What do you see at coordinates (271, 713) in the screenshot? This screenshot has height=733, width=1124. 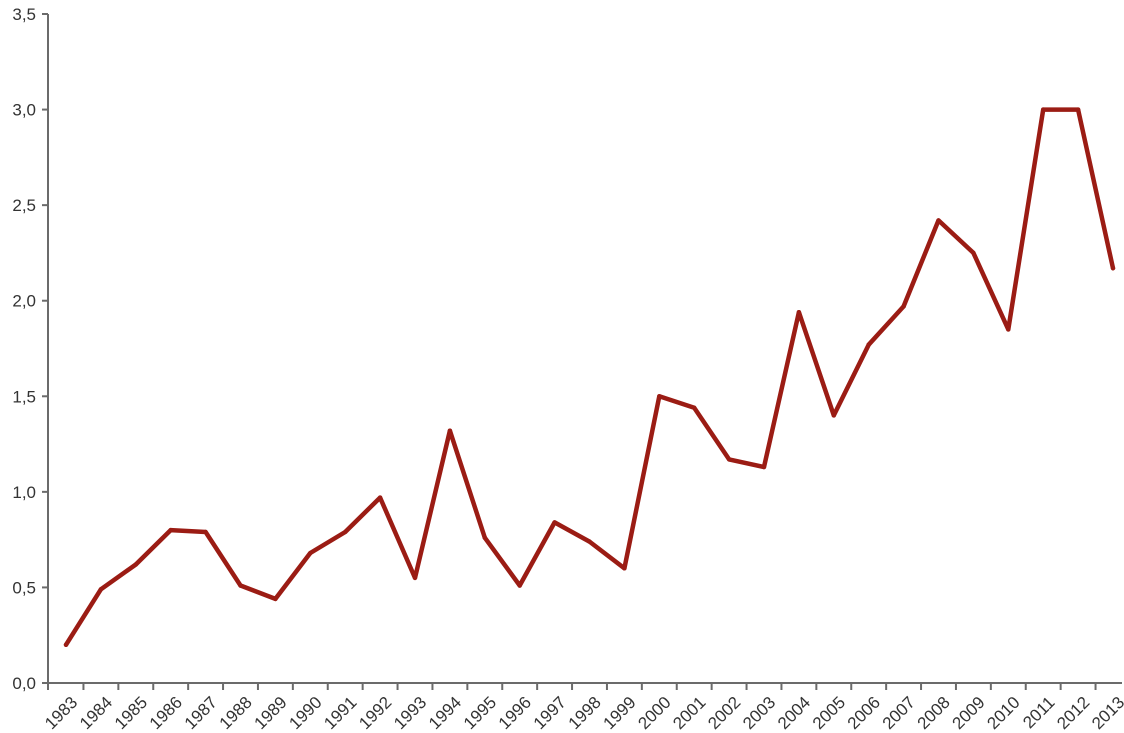 I see `x-tick-label: 1989` at bounding box center [271, 713].